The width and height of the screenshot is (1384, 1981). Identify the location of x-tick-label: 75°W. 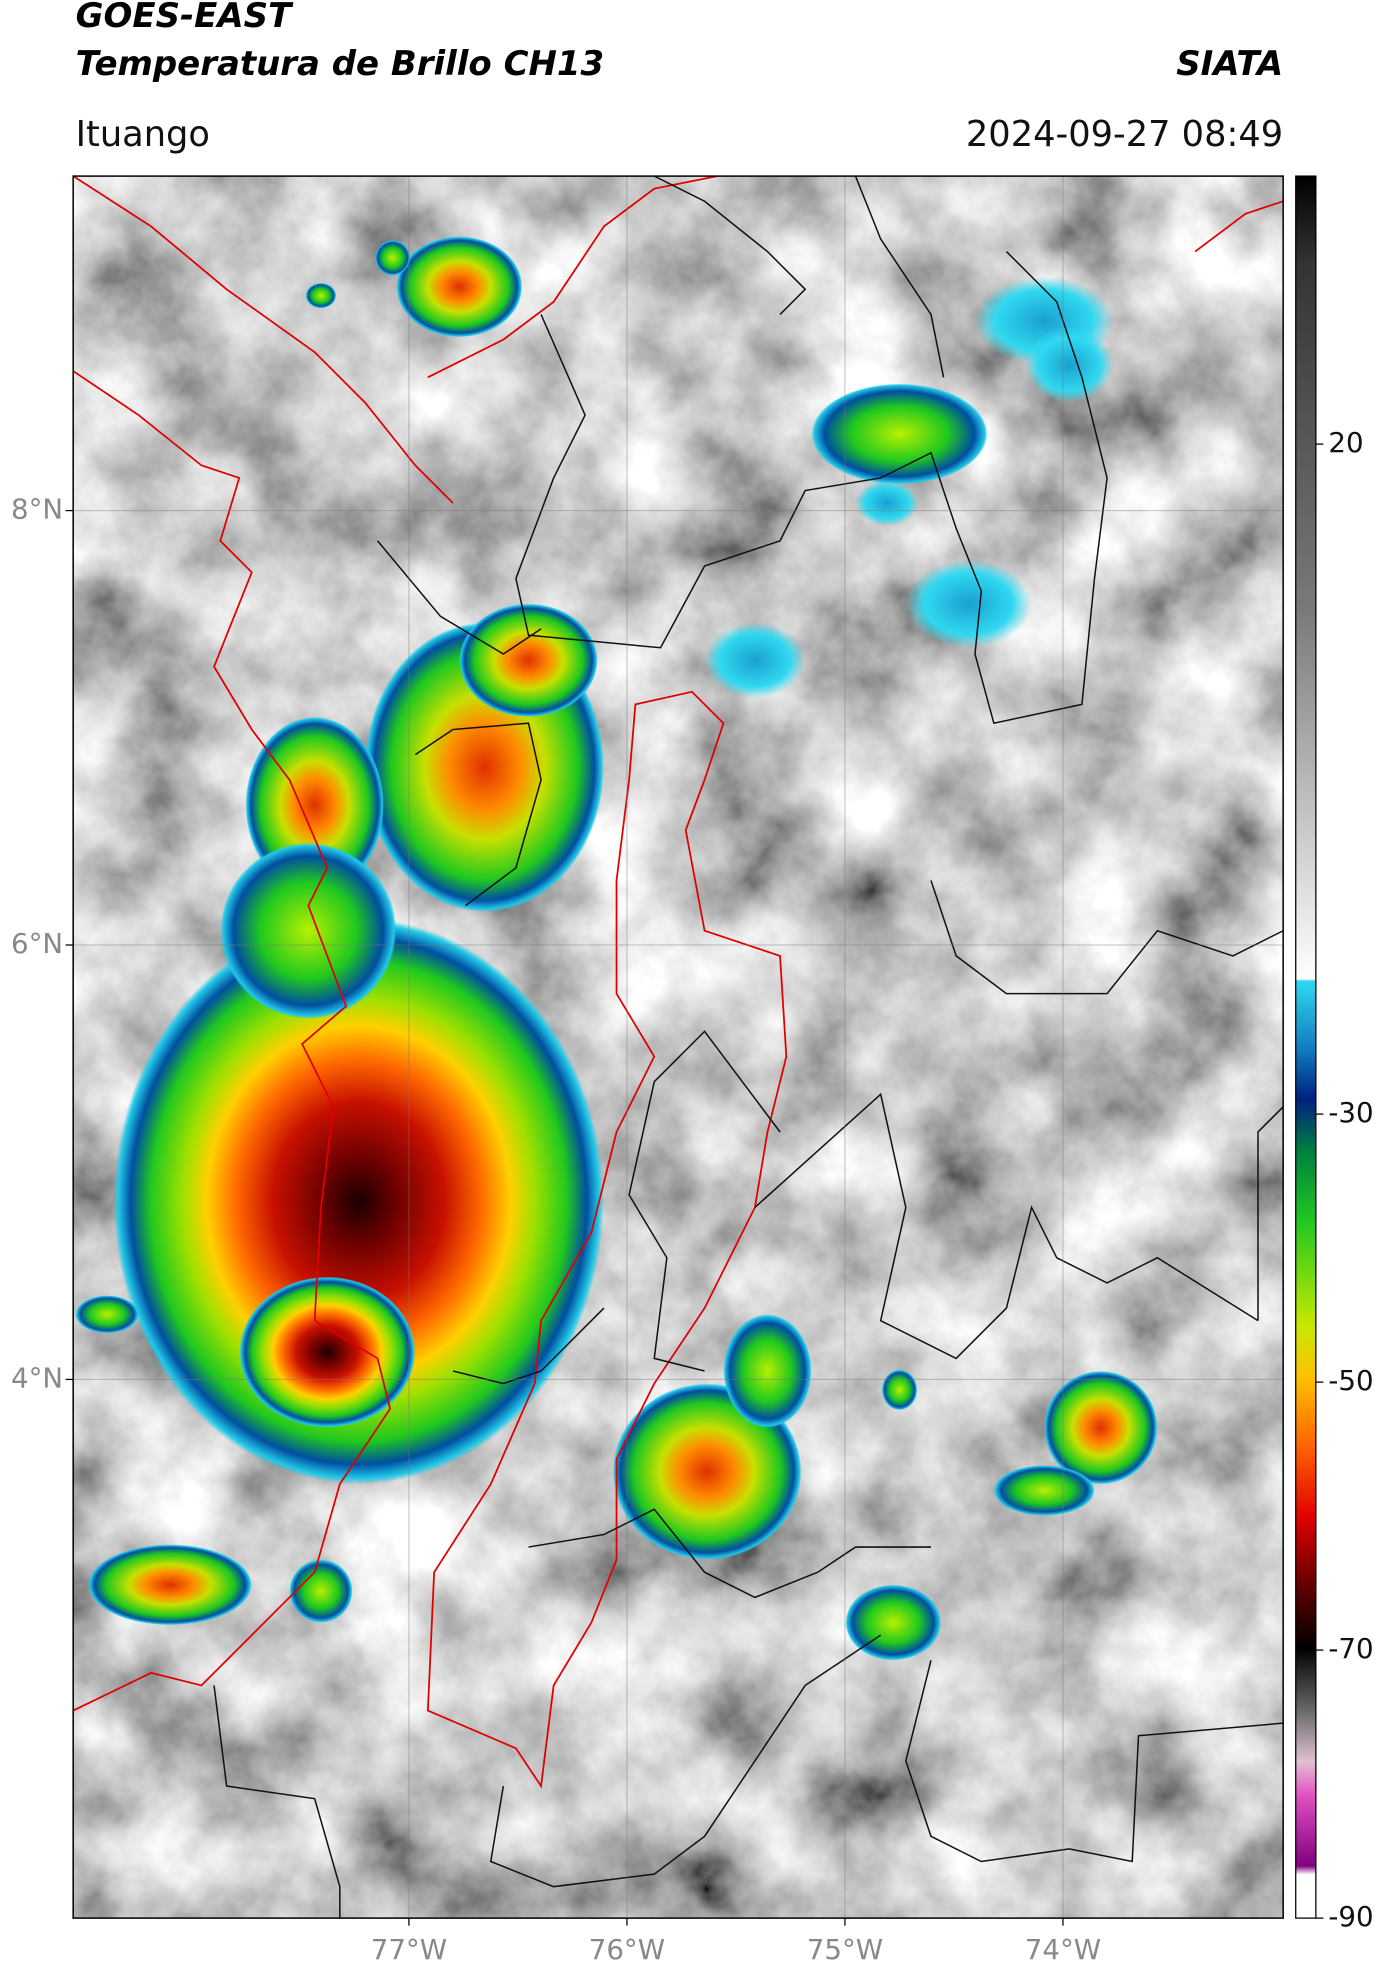
(845, 1949).